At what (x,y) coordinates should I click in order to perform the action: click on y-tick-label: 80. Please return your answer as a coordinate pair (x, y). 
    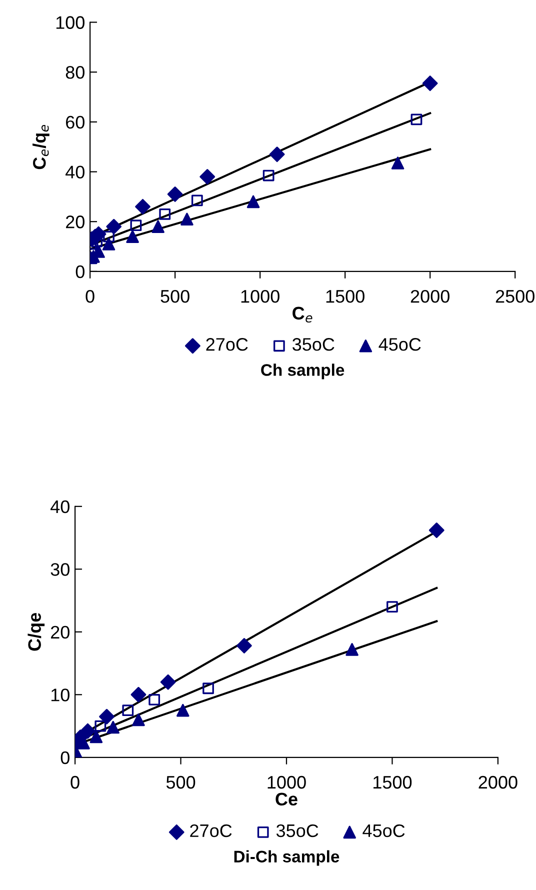
    Looking at the image, I should click on (75, 72).